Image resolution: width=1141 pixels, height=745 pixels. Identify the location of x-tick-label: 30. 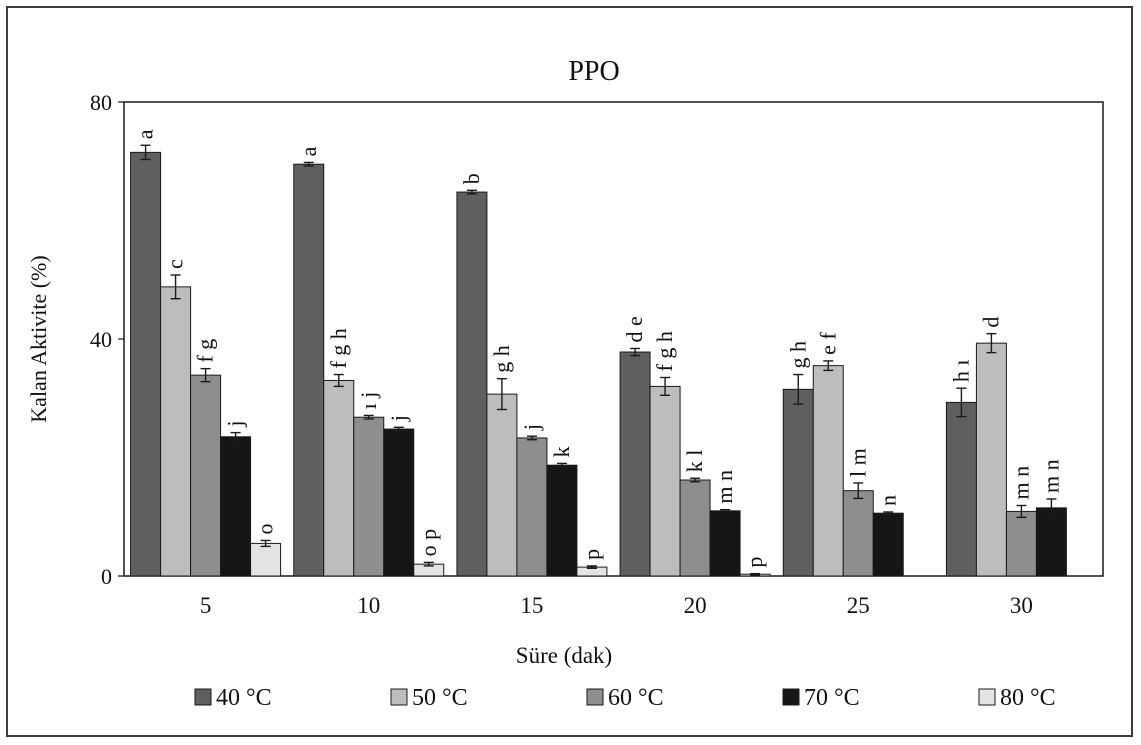
(1021, 605).